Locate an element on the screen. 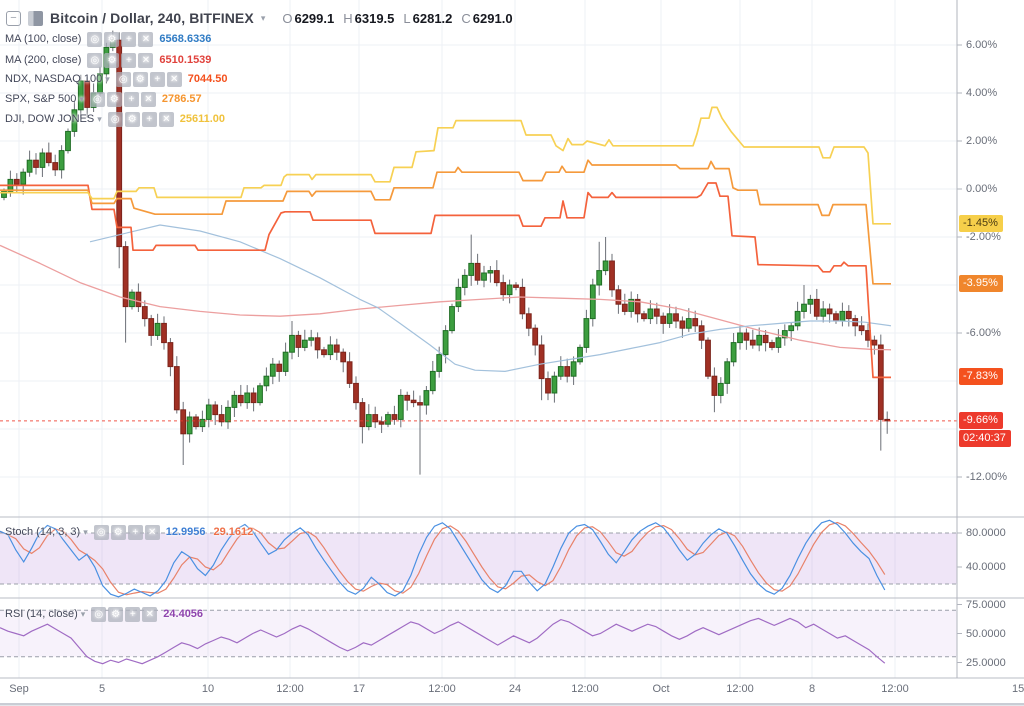 Image resolution: width=1024 pixels, height=706 pixels. legend-value: 25611.00 is located at coordinates (202, 119).